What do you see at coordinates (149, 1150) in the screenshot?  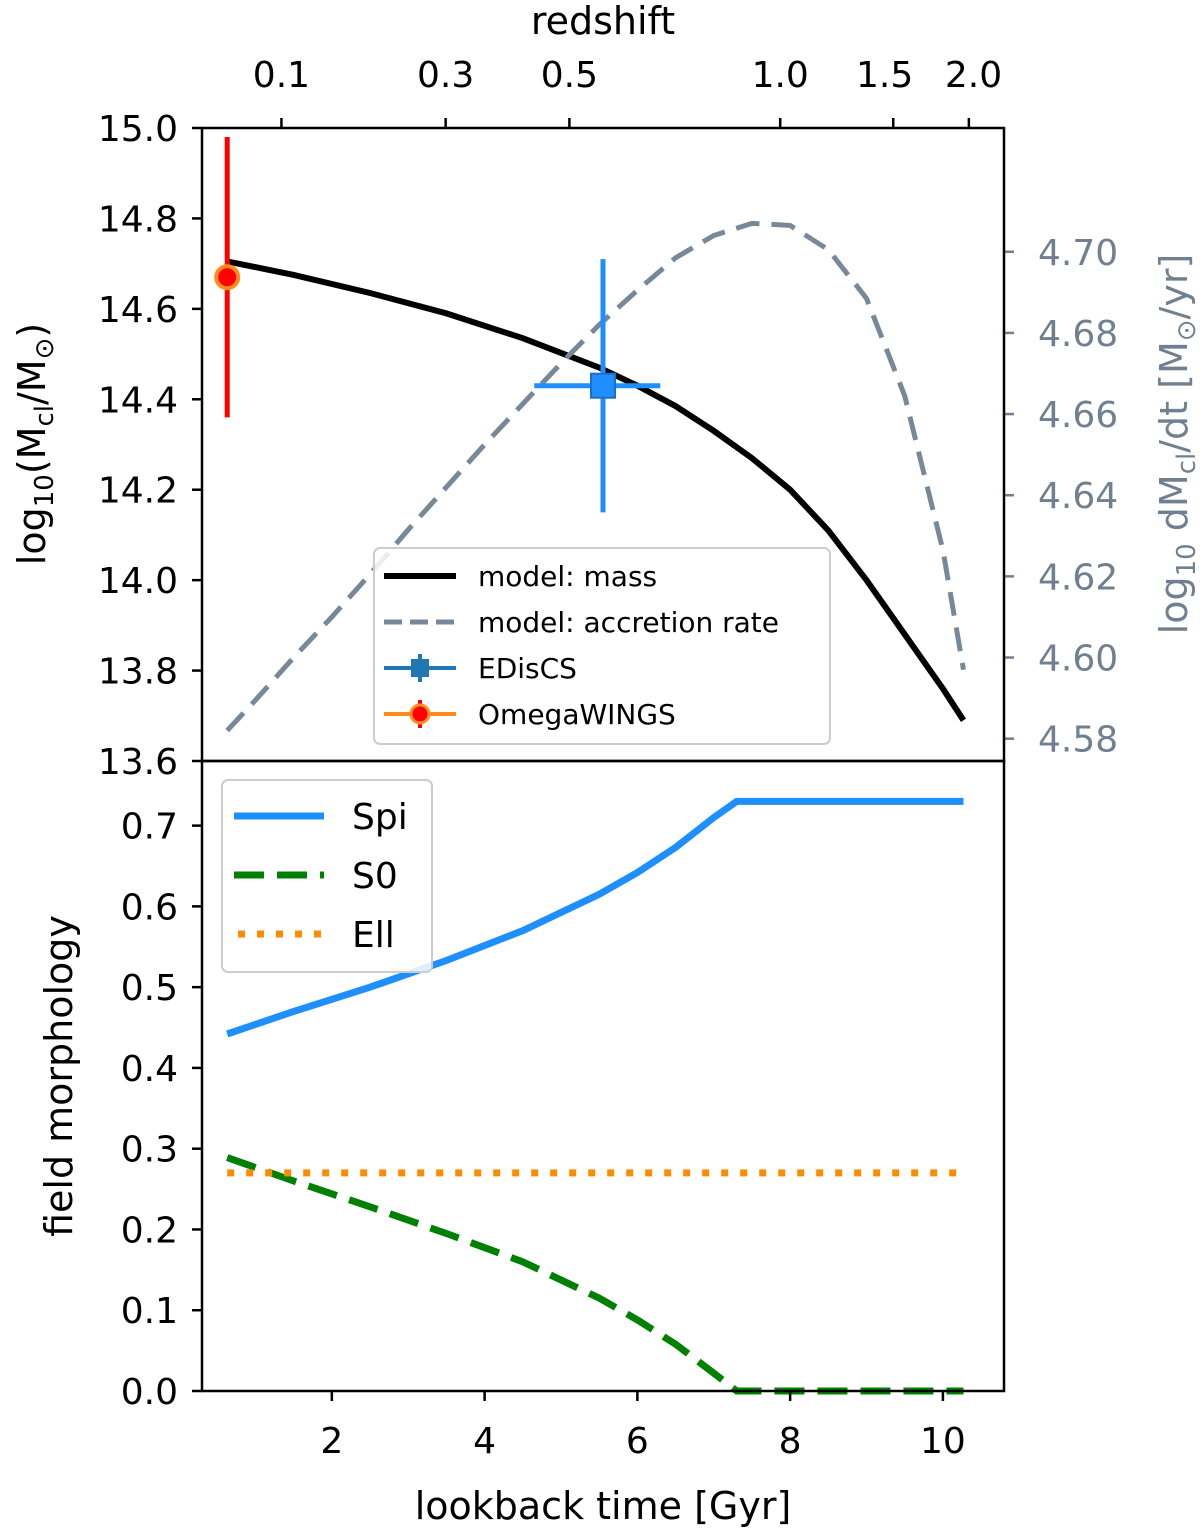 I see `bottom-y-tick-label-0.3: 0.3` at bounding box center [149, 1150].